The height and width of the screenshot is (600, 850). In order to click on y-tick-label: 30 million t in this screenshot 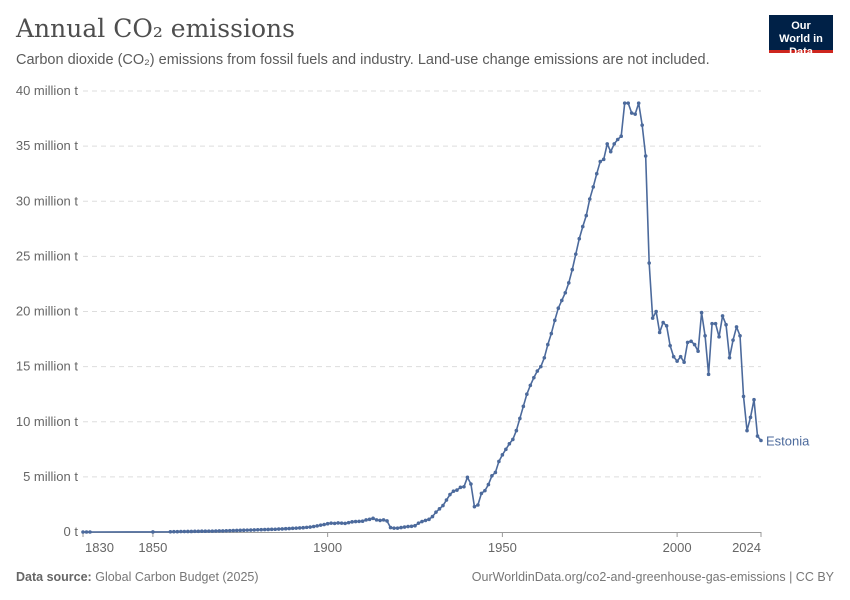, I will do `click(47, 200)`.